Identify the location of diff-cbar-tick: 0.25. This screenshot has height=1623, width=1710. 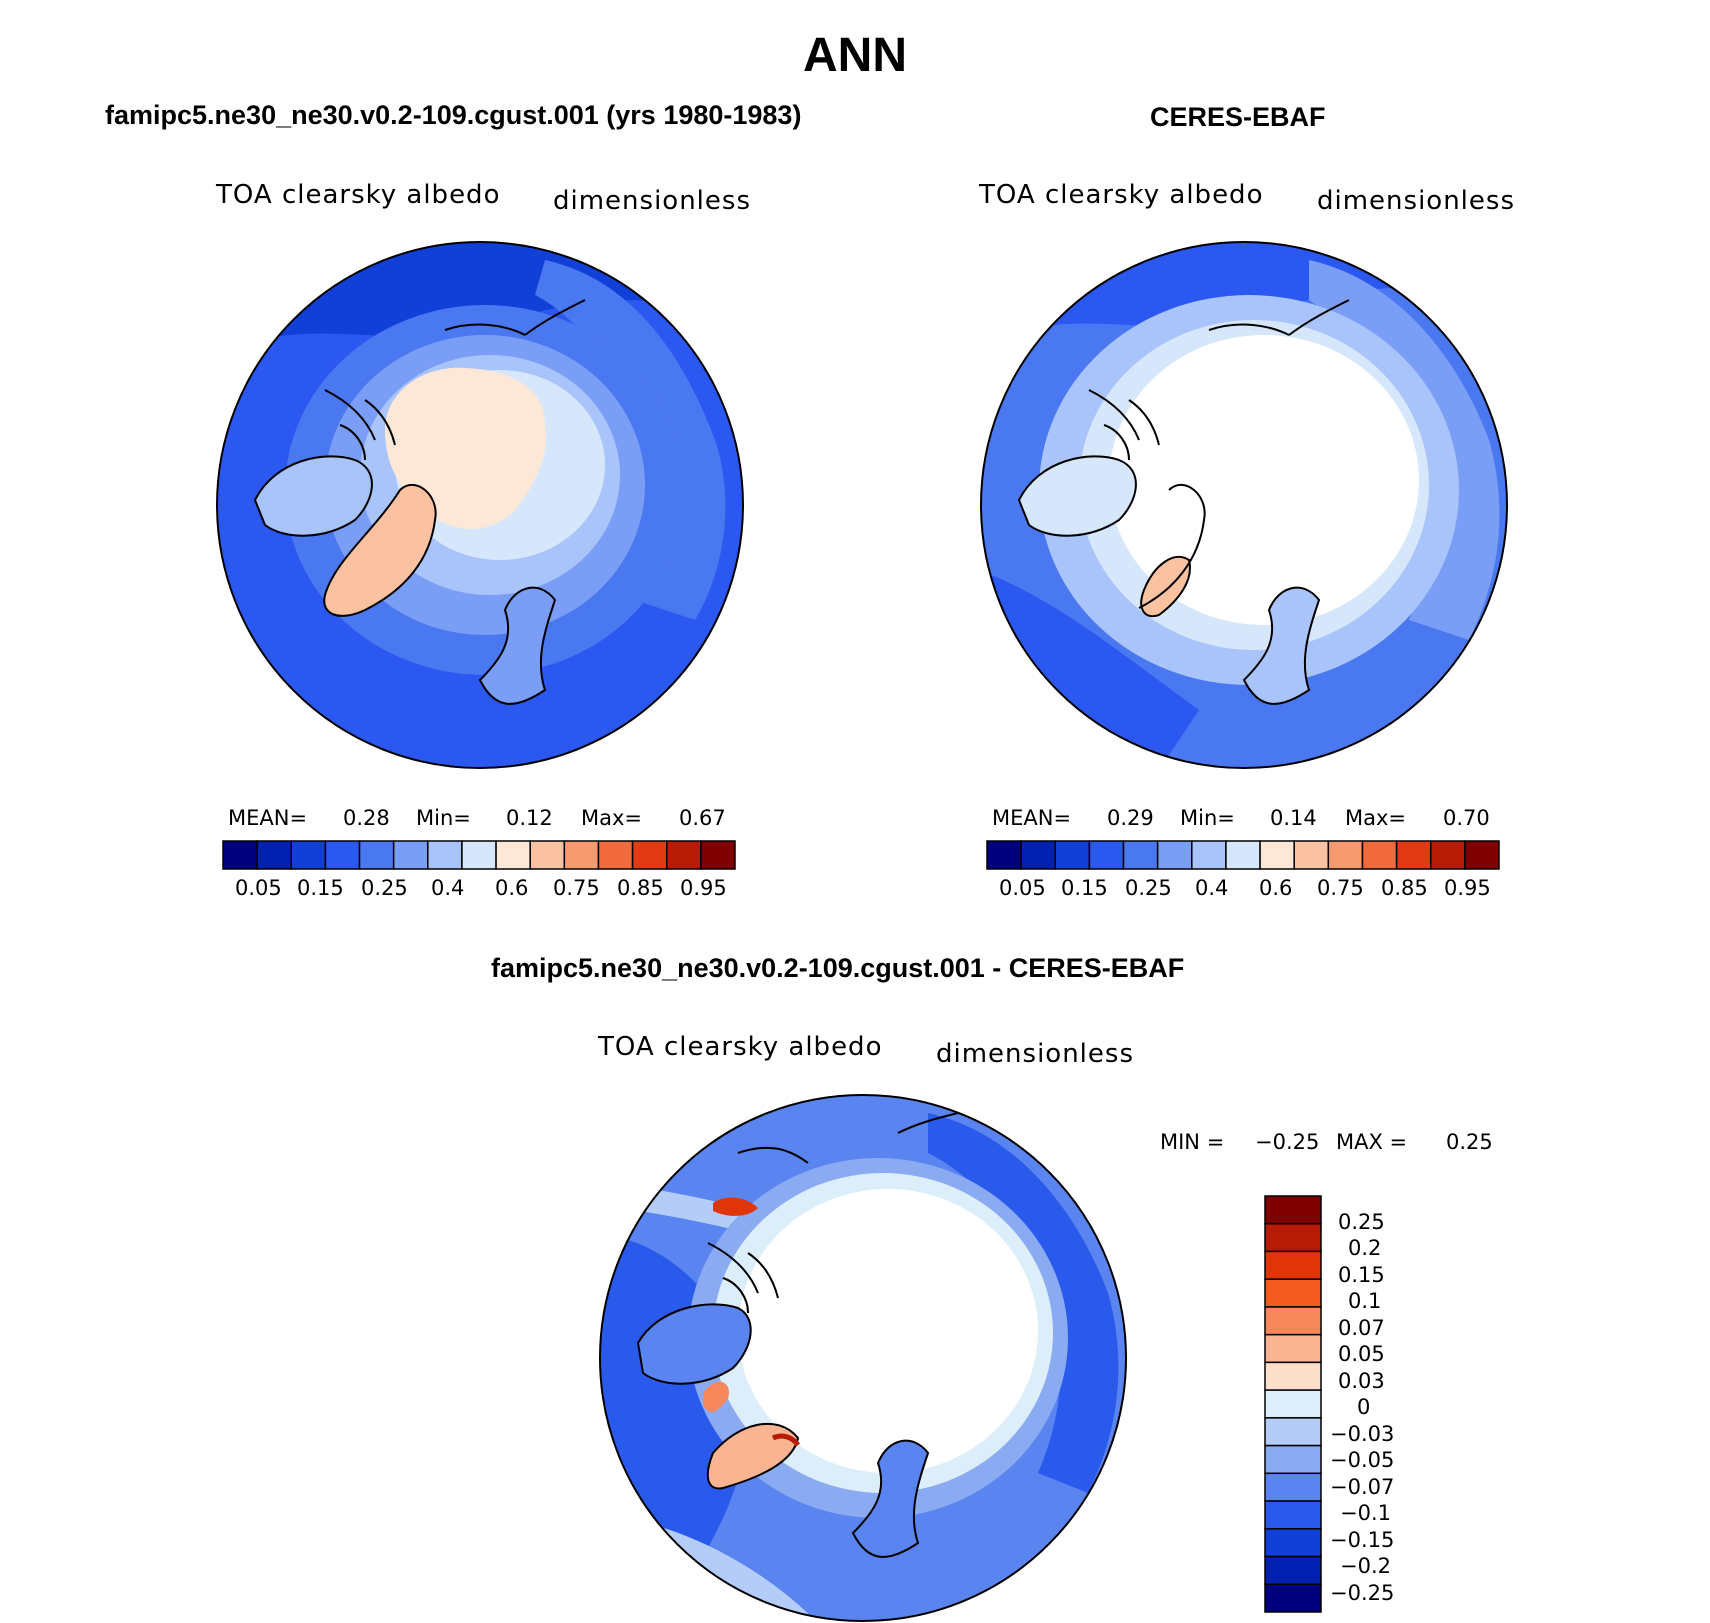
(1361, 1222).